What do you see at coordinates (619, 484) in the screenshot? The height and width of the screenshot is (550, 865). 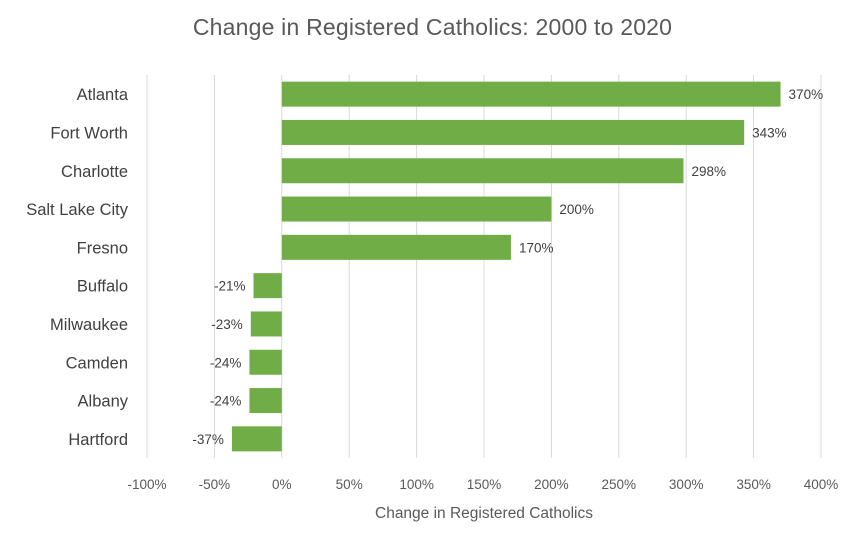 I see `x-tick-label: 250%` at bounding box center [619, 484].